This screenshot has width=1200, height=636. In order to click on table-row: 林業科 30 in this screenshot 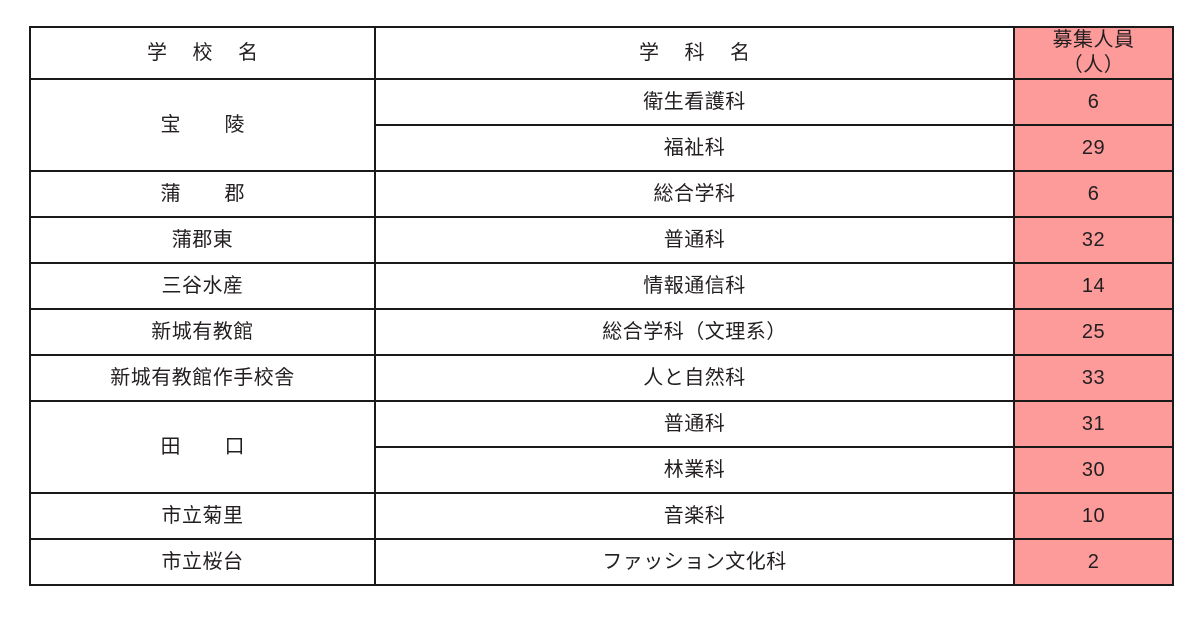, I will do `click(602, 470)`.